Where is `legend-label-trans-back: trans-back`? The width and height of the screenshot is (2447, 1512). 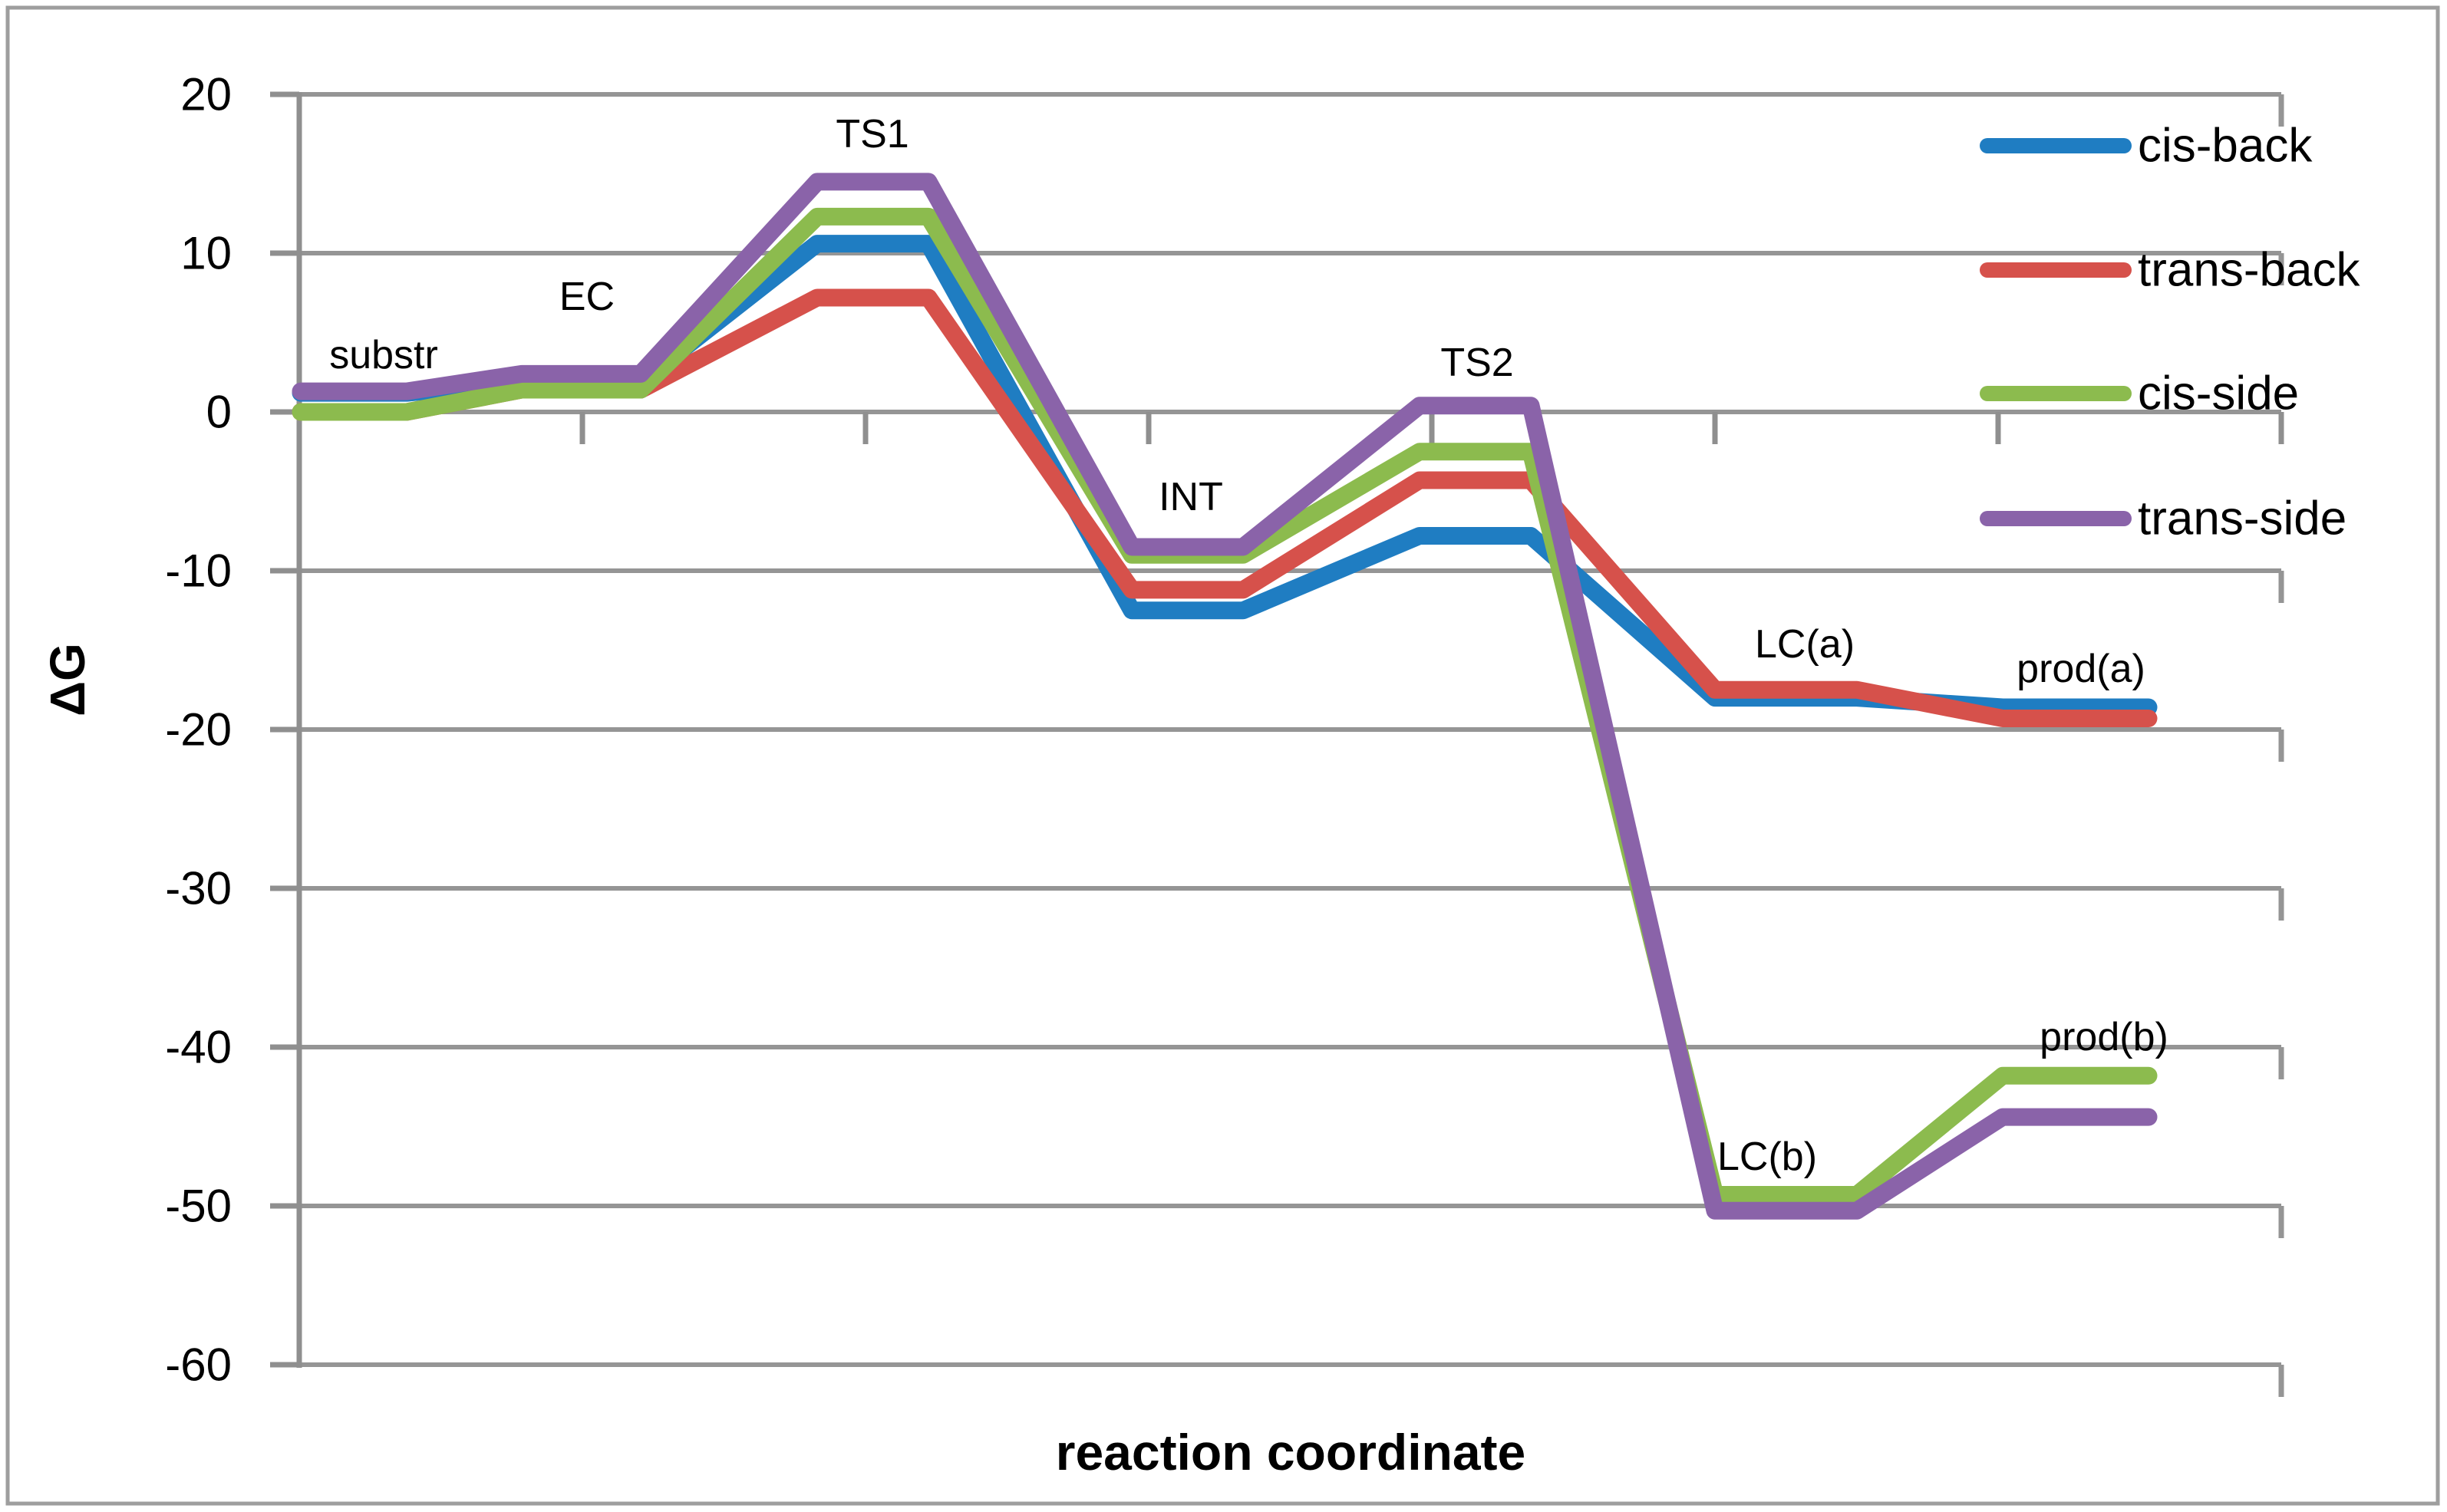
legend-label-trans-back: trans-back is located at coordinates (2249, 270).